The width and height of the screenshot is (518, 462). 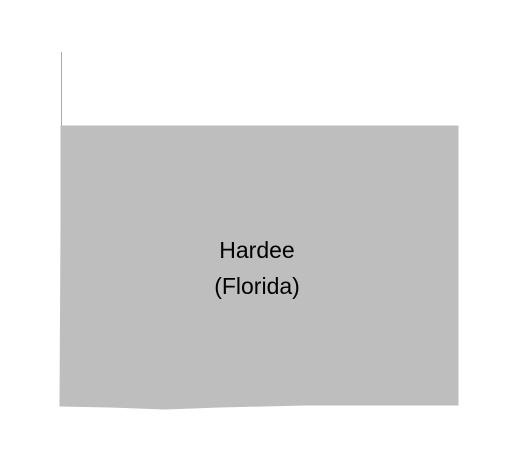 I want to click on county-state-label: (Florida), so click(x=257, y=286).